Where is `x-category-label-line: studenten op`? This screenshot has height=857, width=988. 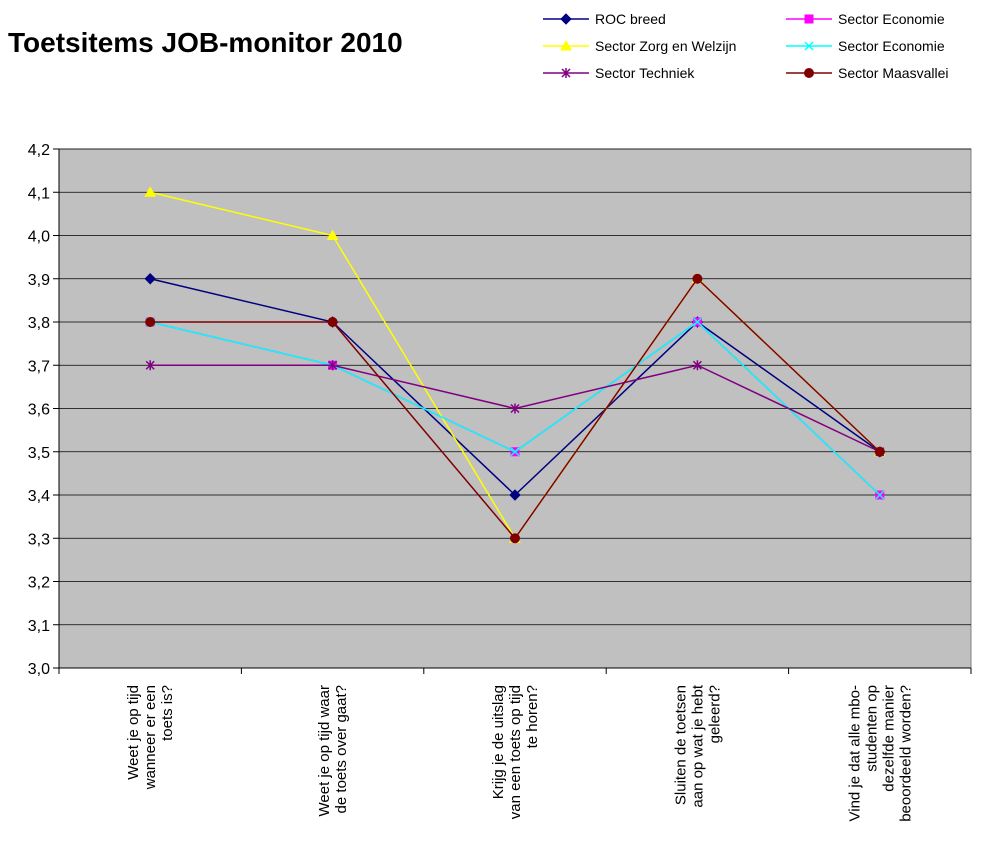 x-category-label-line: studenten op is located at coordinates (871, 728).